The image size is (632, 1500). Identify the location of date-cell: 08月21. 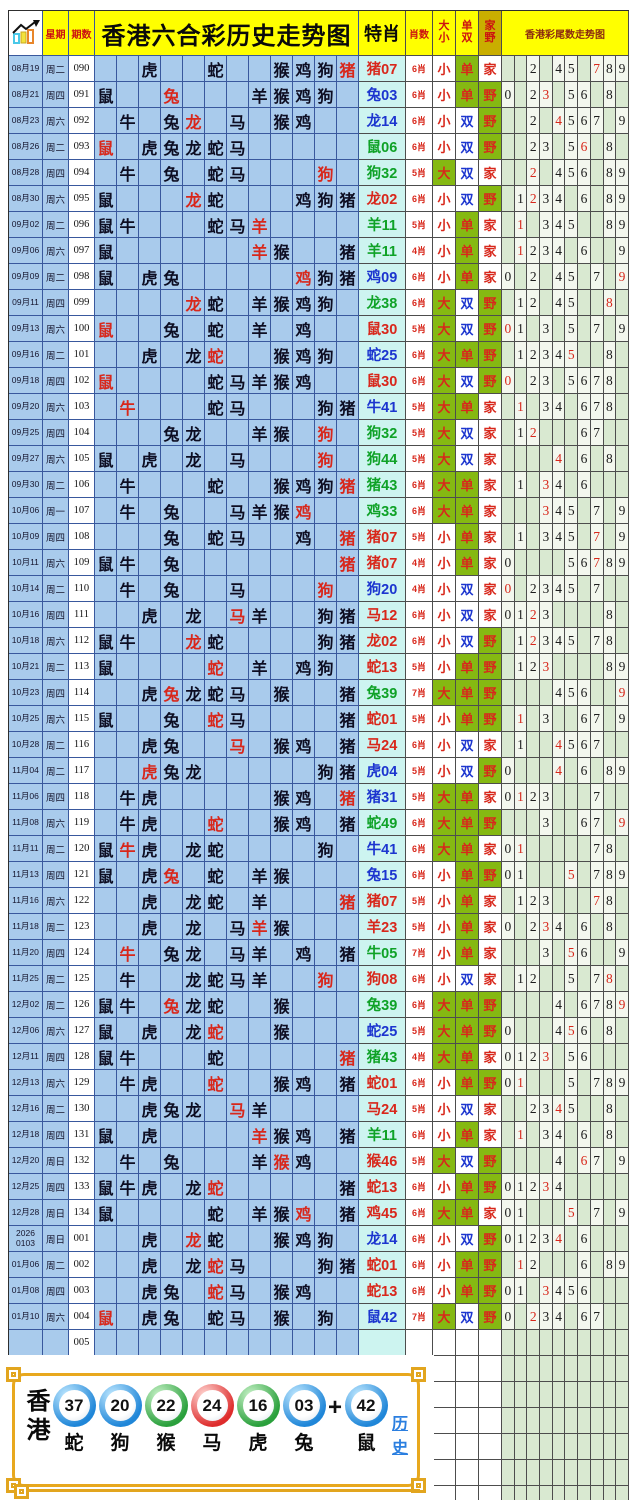
(26, 95).